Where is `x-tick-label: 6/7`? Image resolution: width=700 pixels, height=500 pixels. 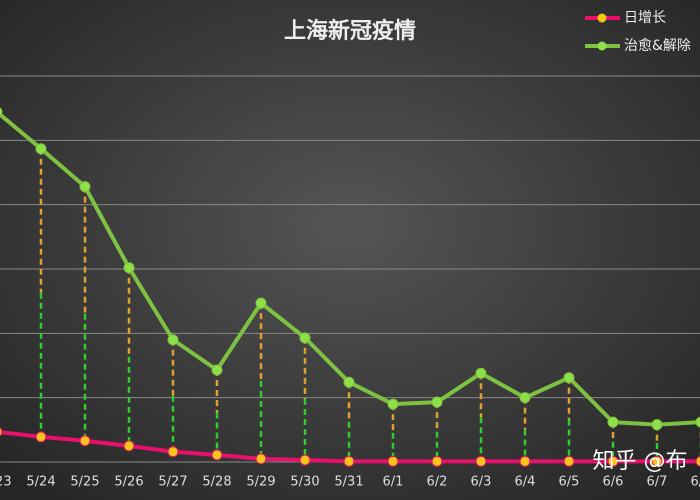
x-tick-label: 6/7 is located at coordinates (657, 482).